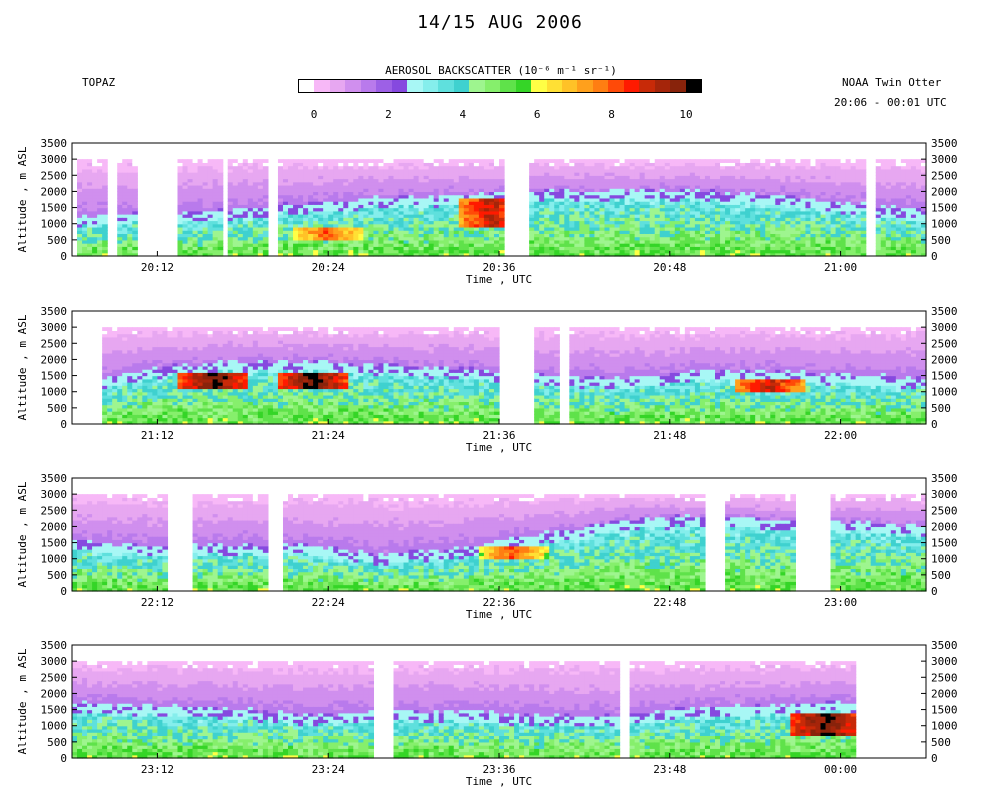 This screenshot has height=800, width=1000. What do you see at coordinates (944, 191) in the screenshot?
I see `y-tick-label-right: 2000` at bounding box center [944, 191].